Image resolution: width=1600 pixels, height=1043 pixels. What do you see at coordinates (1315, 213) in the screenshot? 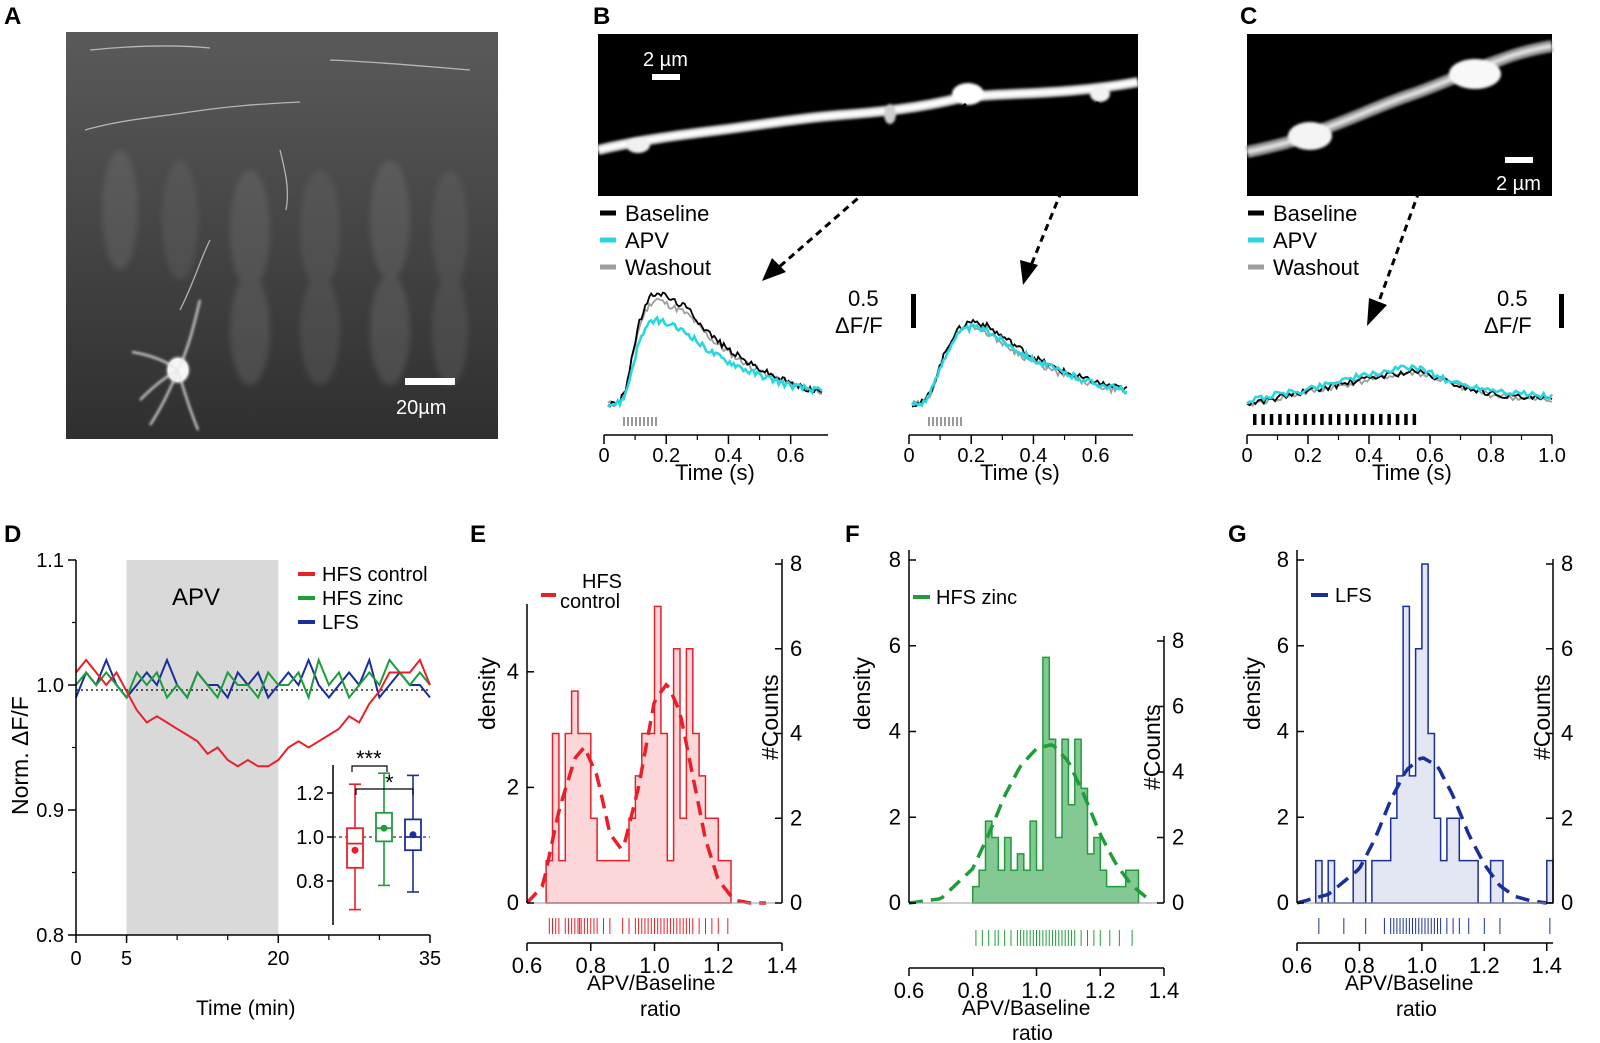
I see `legend-c-baseline: Baseline` at bounding box center [1315, 213].